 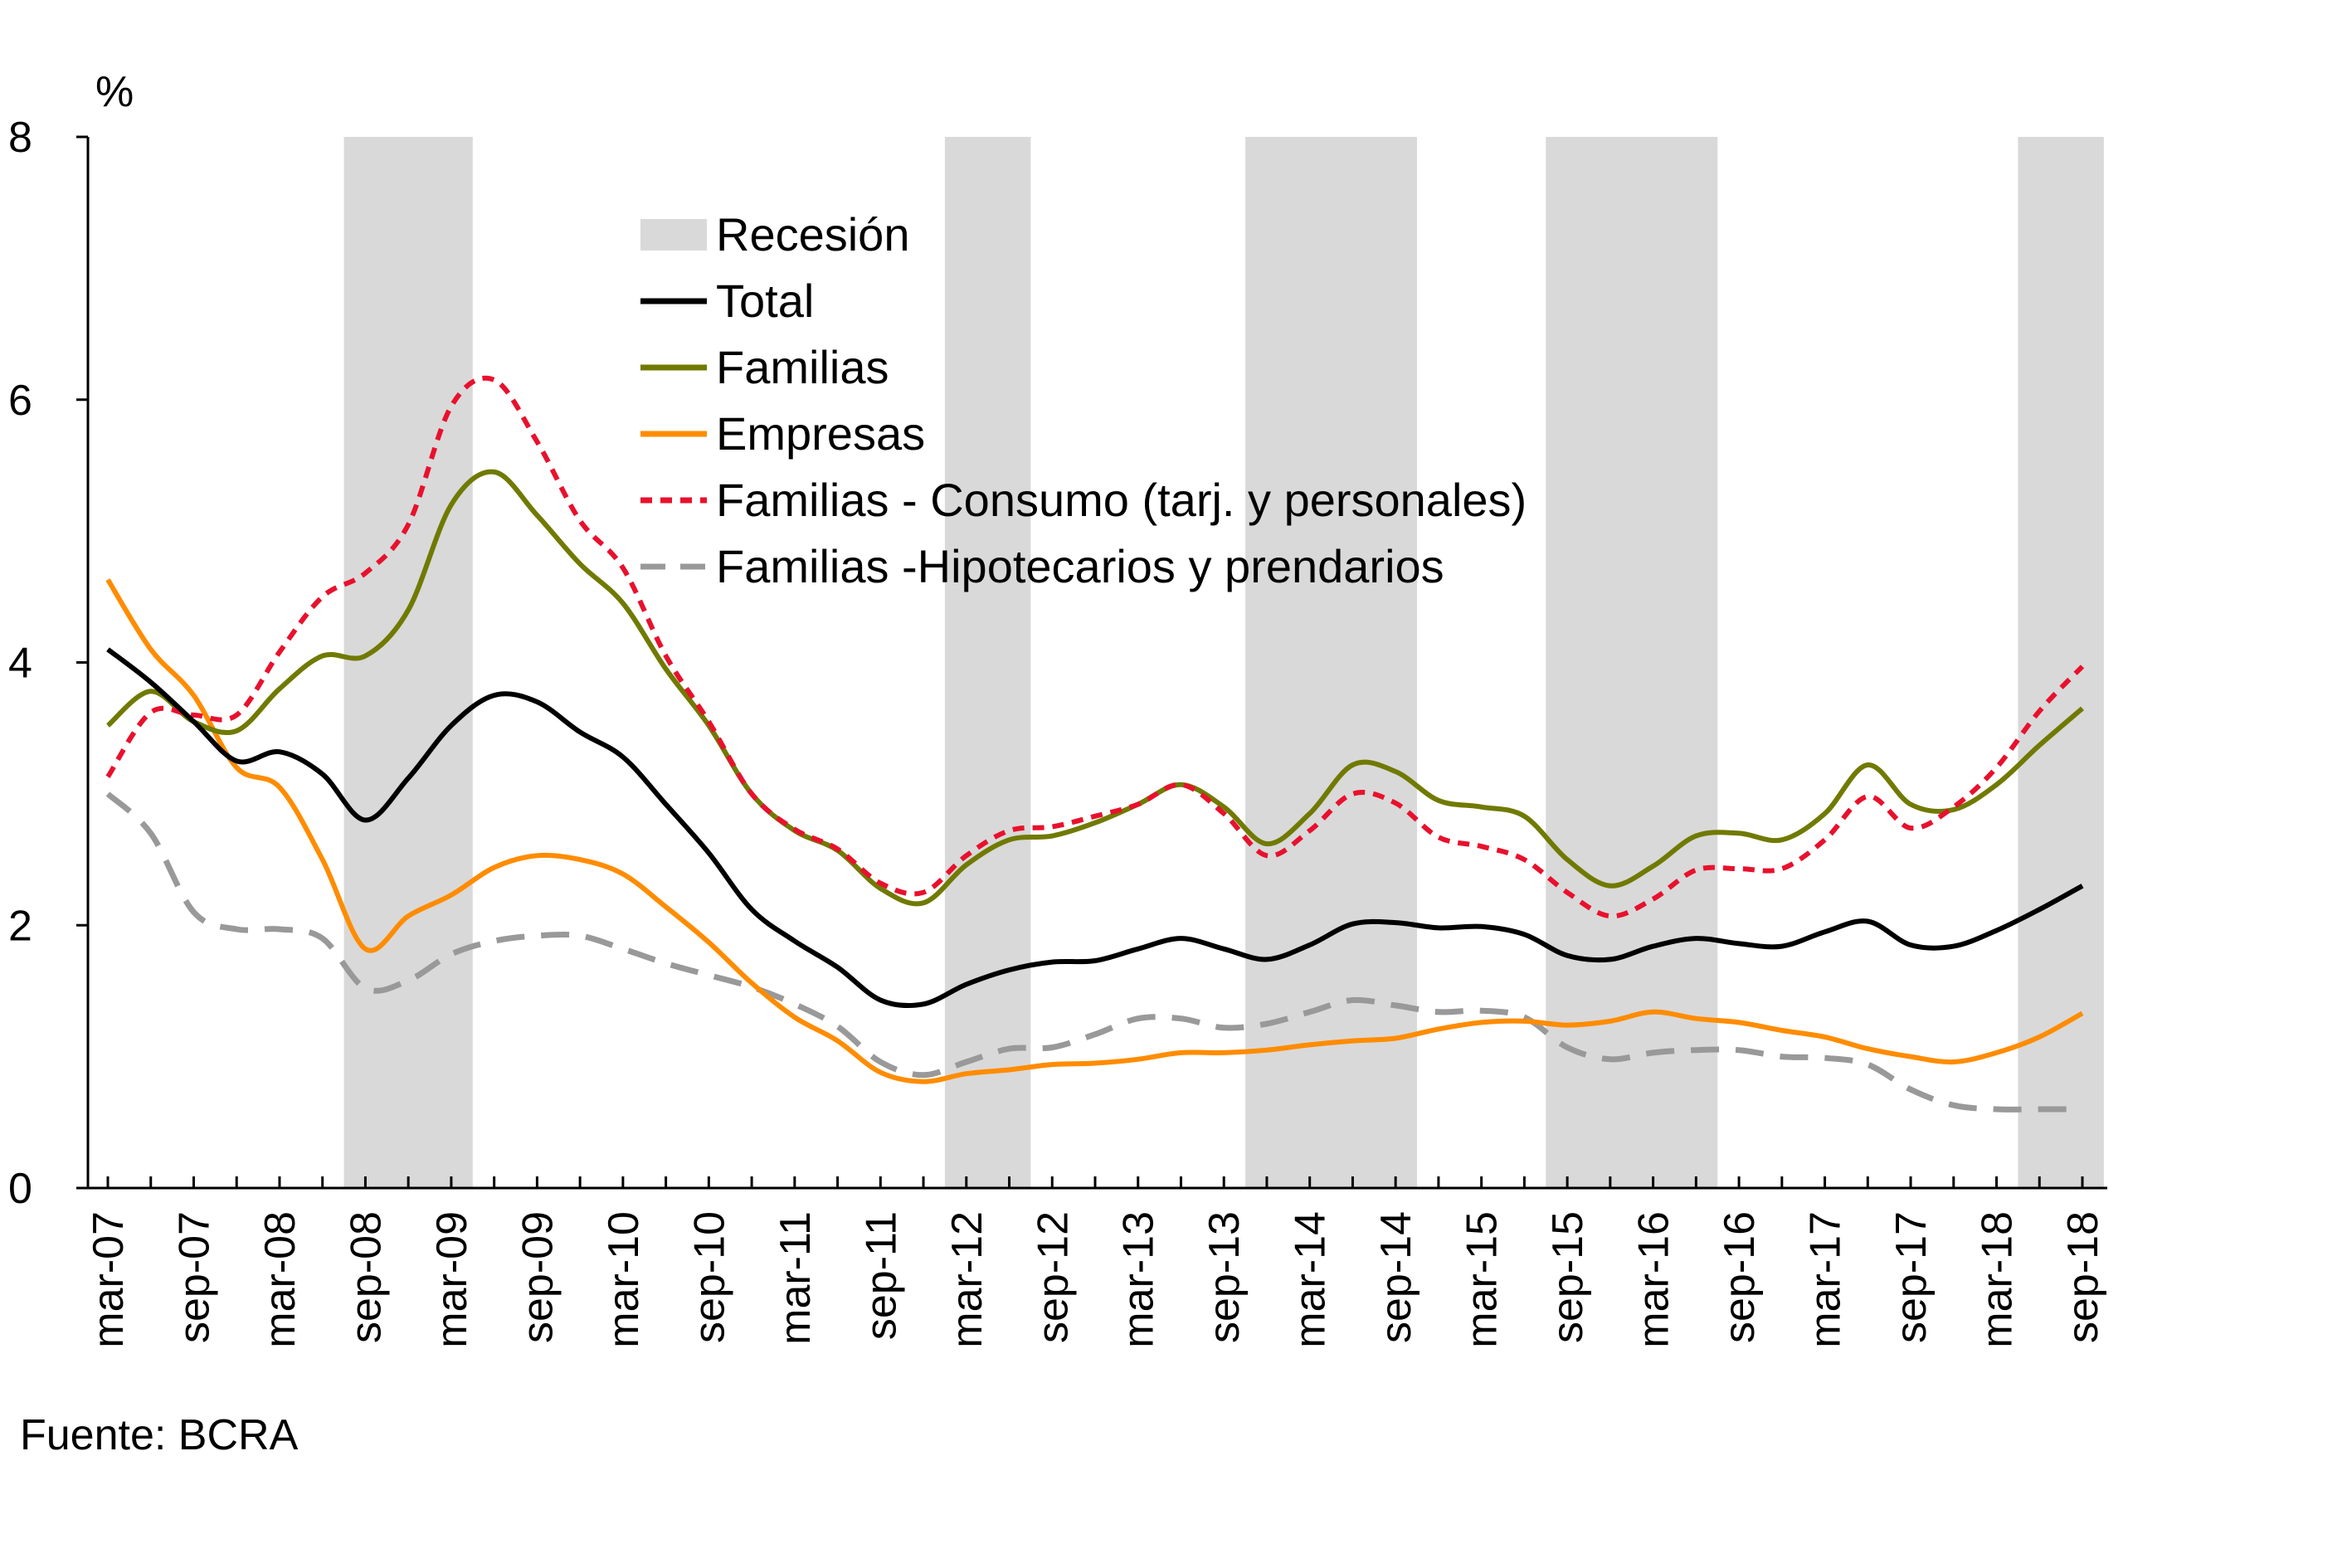 I want to click on x-tick-label: sep-10, so click(x=709, y=1277).